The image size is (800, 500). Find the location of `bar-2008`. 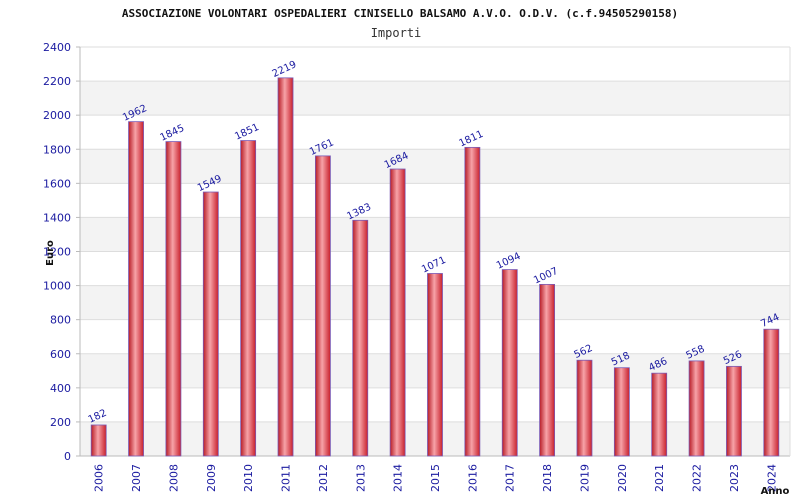

bar-2008 is located at coordinates (173, 299).